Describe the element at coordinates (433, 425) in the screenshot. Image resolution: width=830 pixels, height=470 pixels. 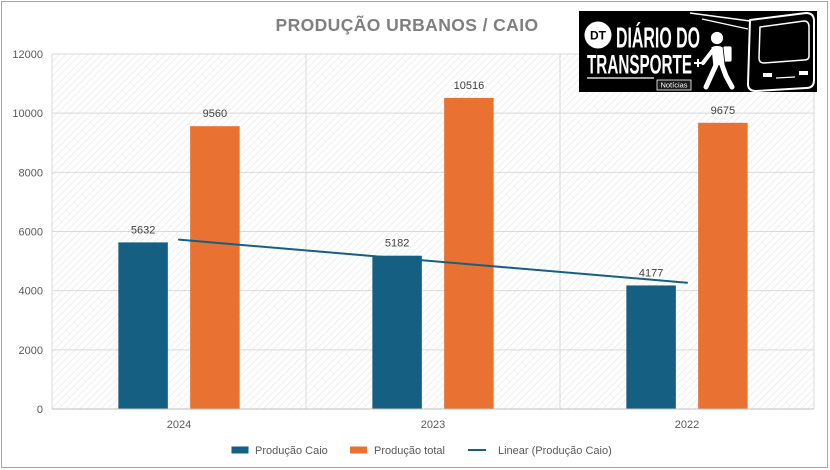
I see `x-tick-label-2023: 2023` at that location.